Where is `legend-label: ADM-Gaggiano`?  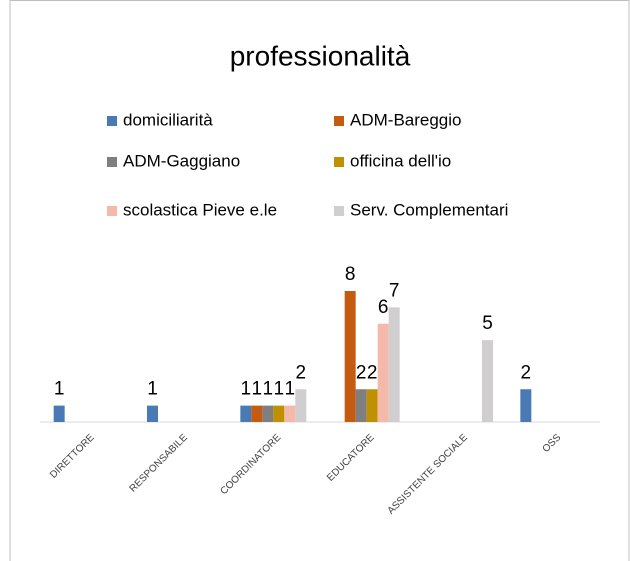
legend-label: ADM-Gaggiano is located at coordinates (181, 160).